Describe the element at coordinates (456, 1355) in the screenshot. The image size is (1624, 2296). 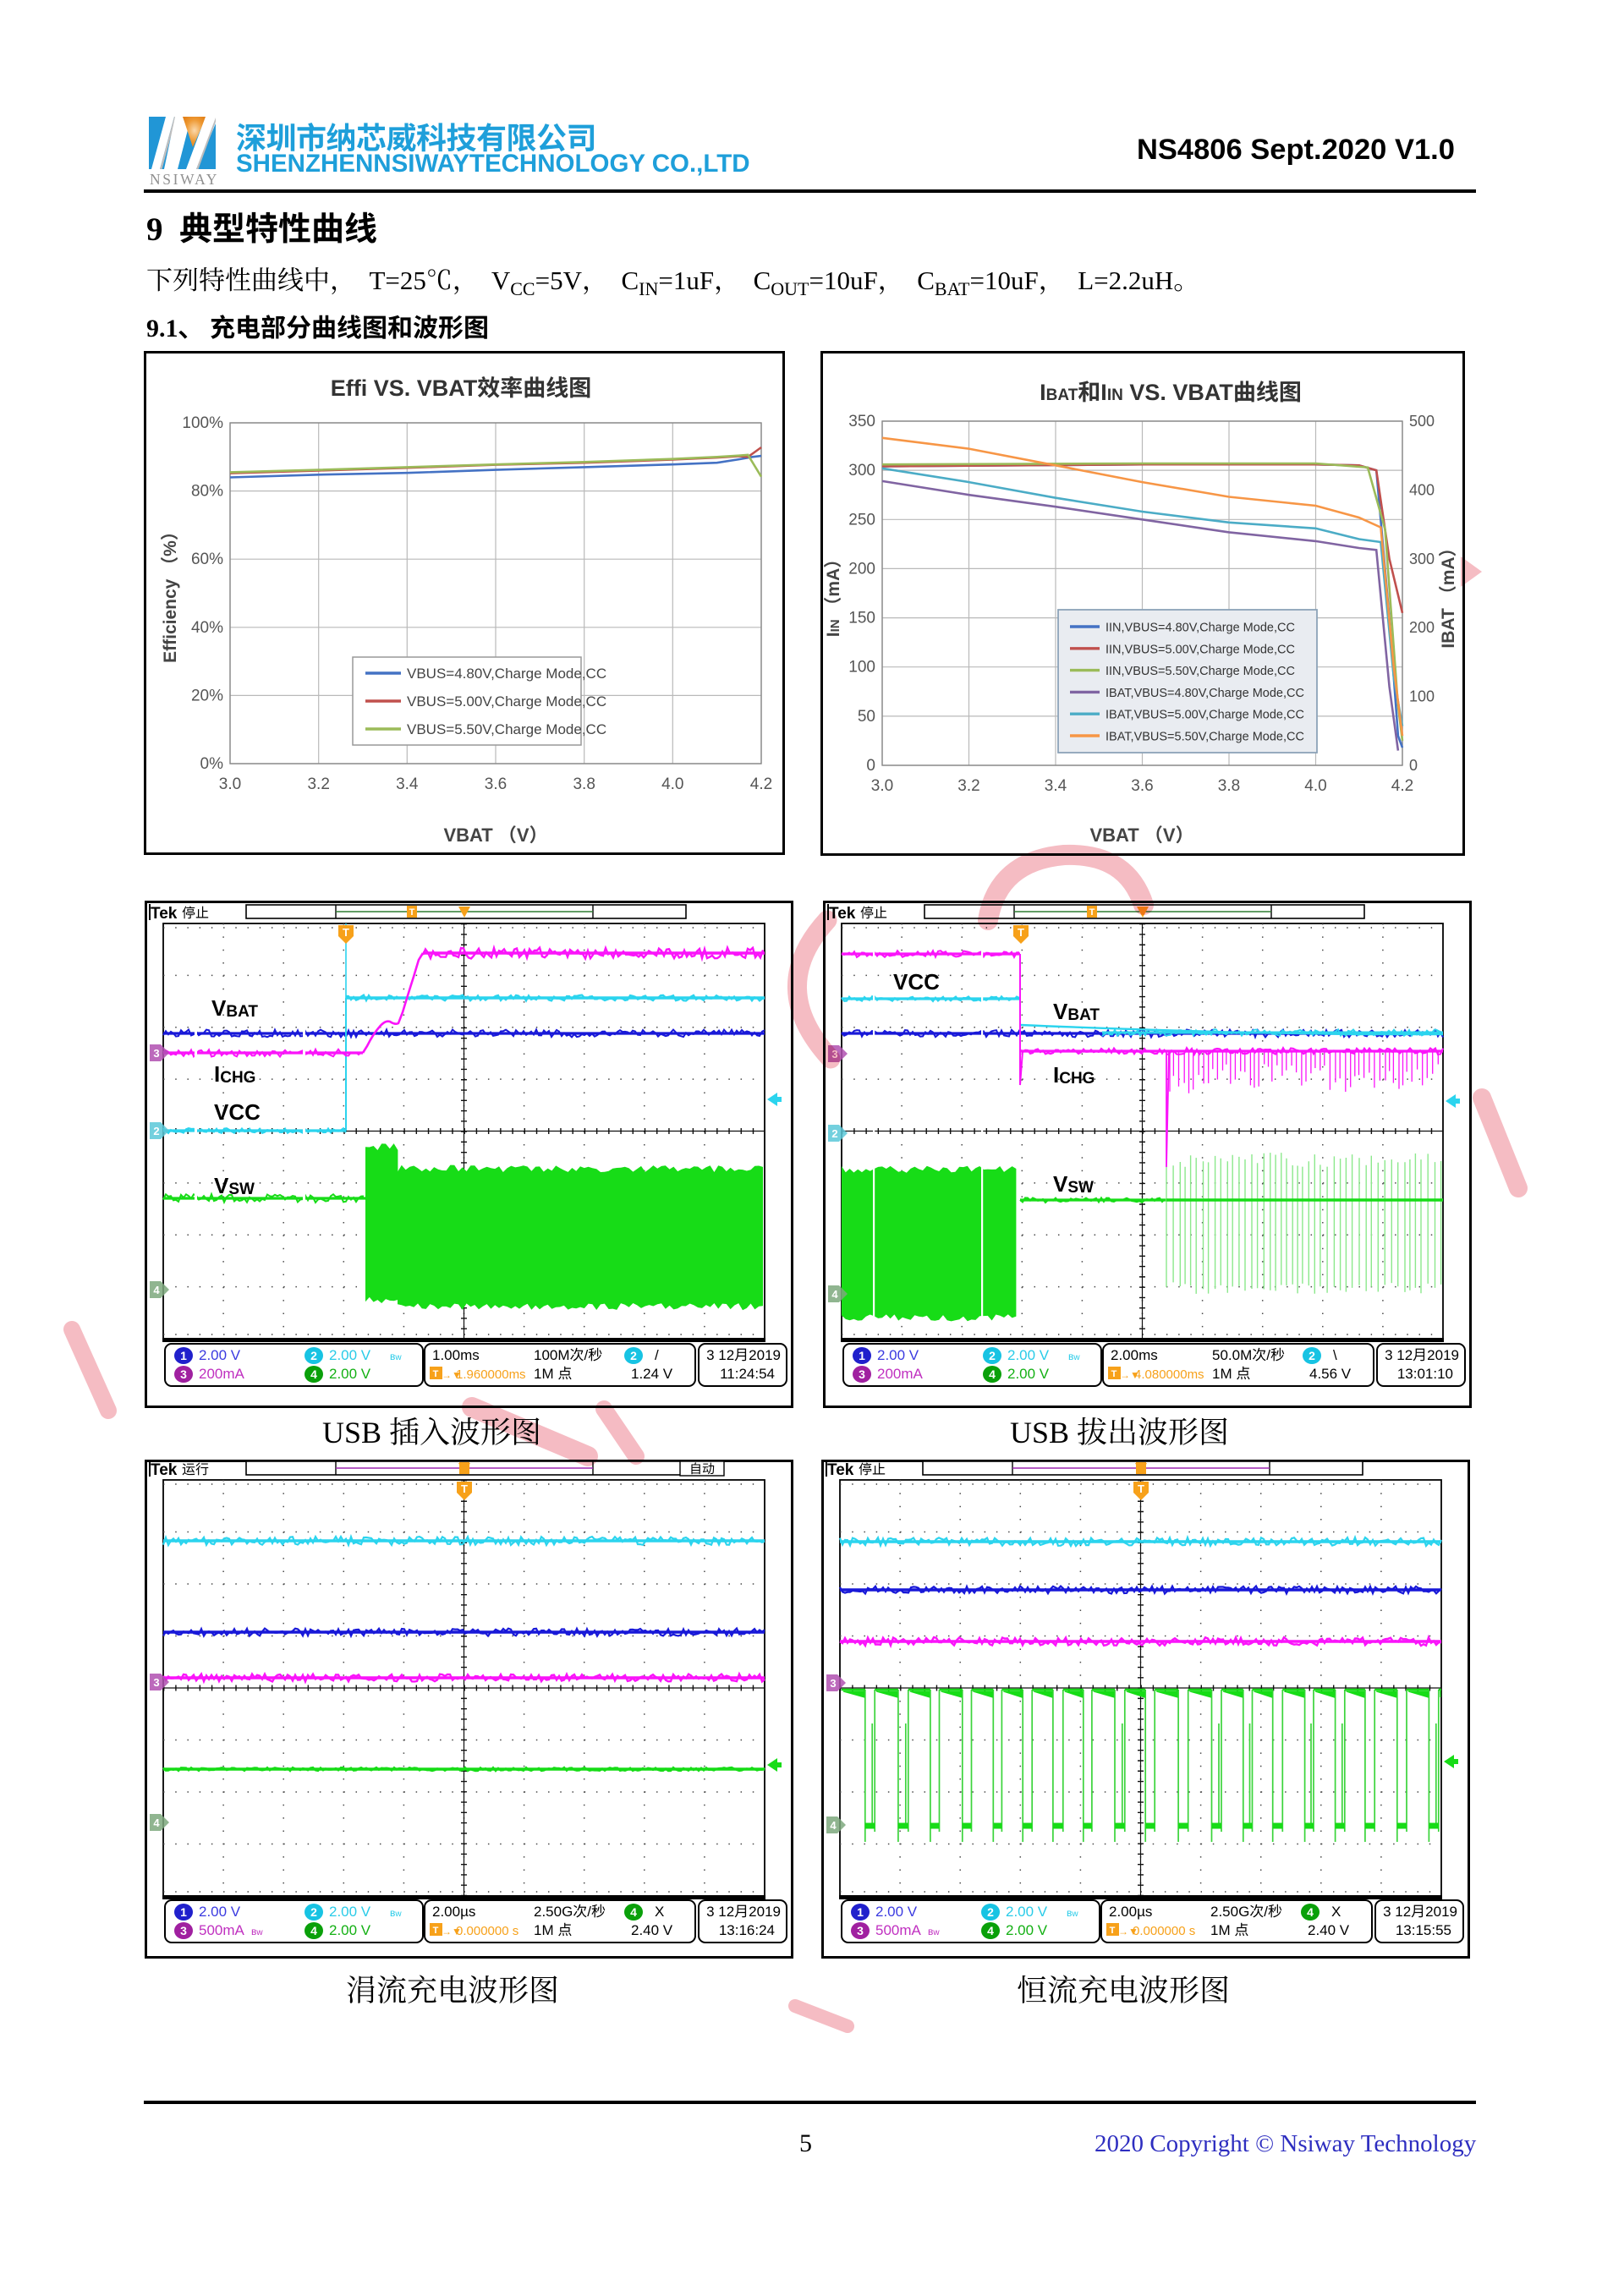
I see `svg-text: 1.00ms` at that location.